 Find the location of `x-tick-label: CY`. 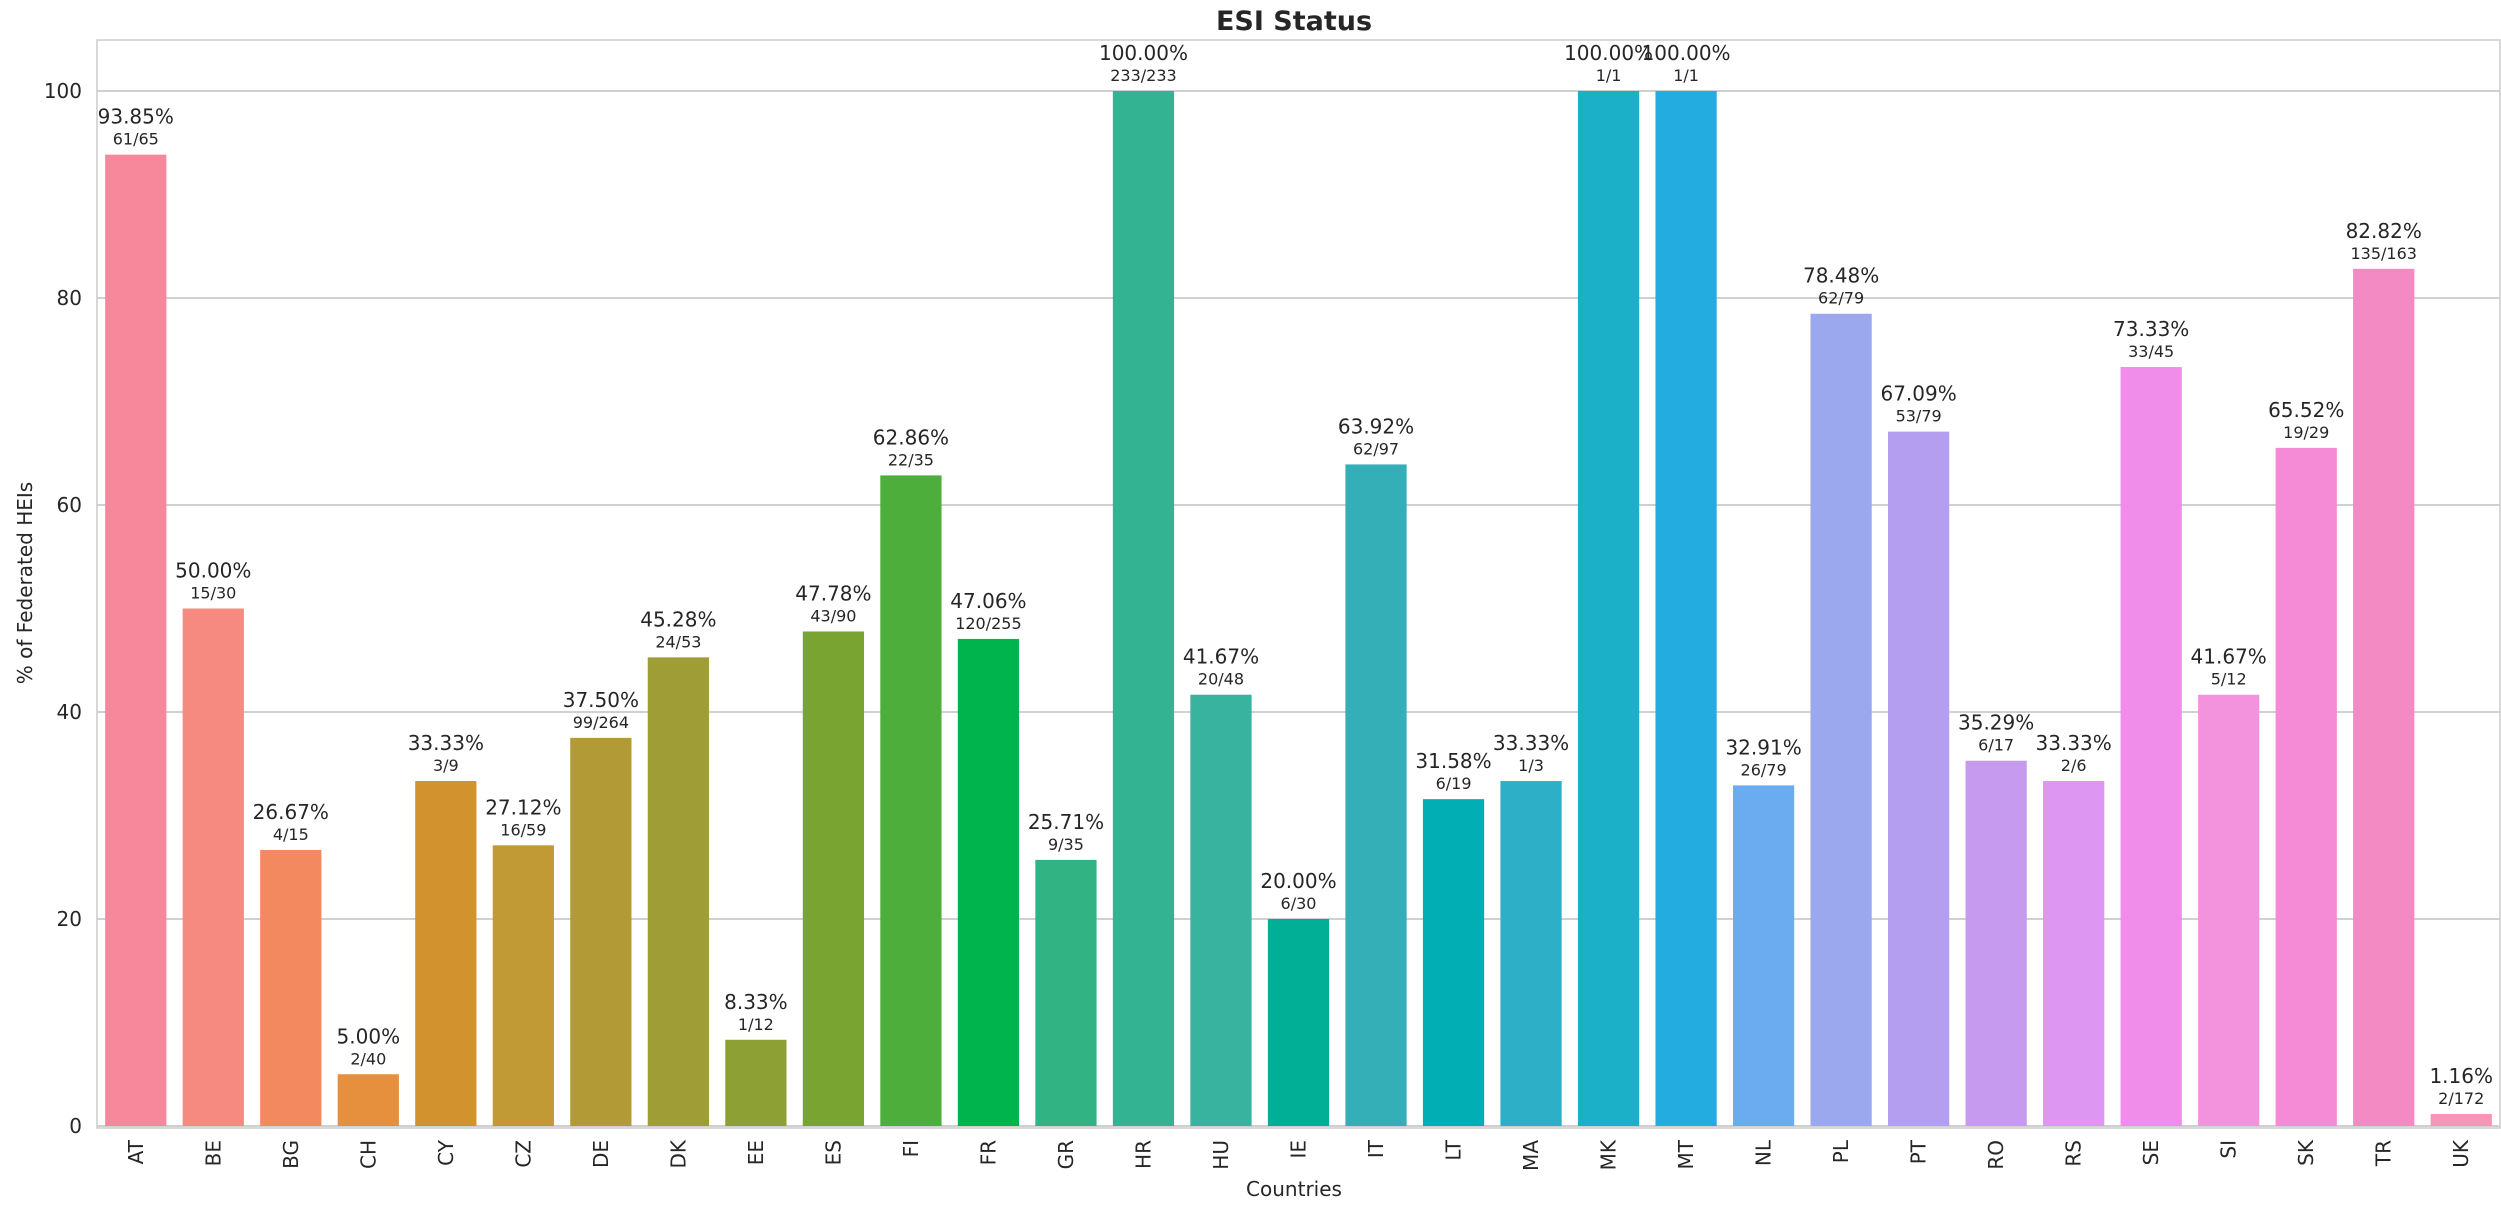

x-tick-label: CY is located at coordinates (446, 1152).